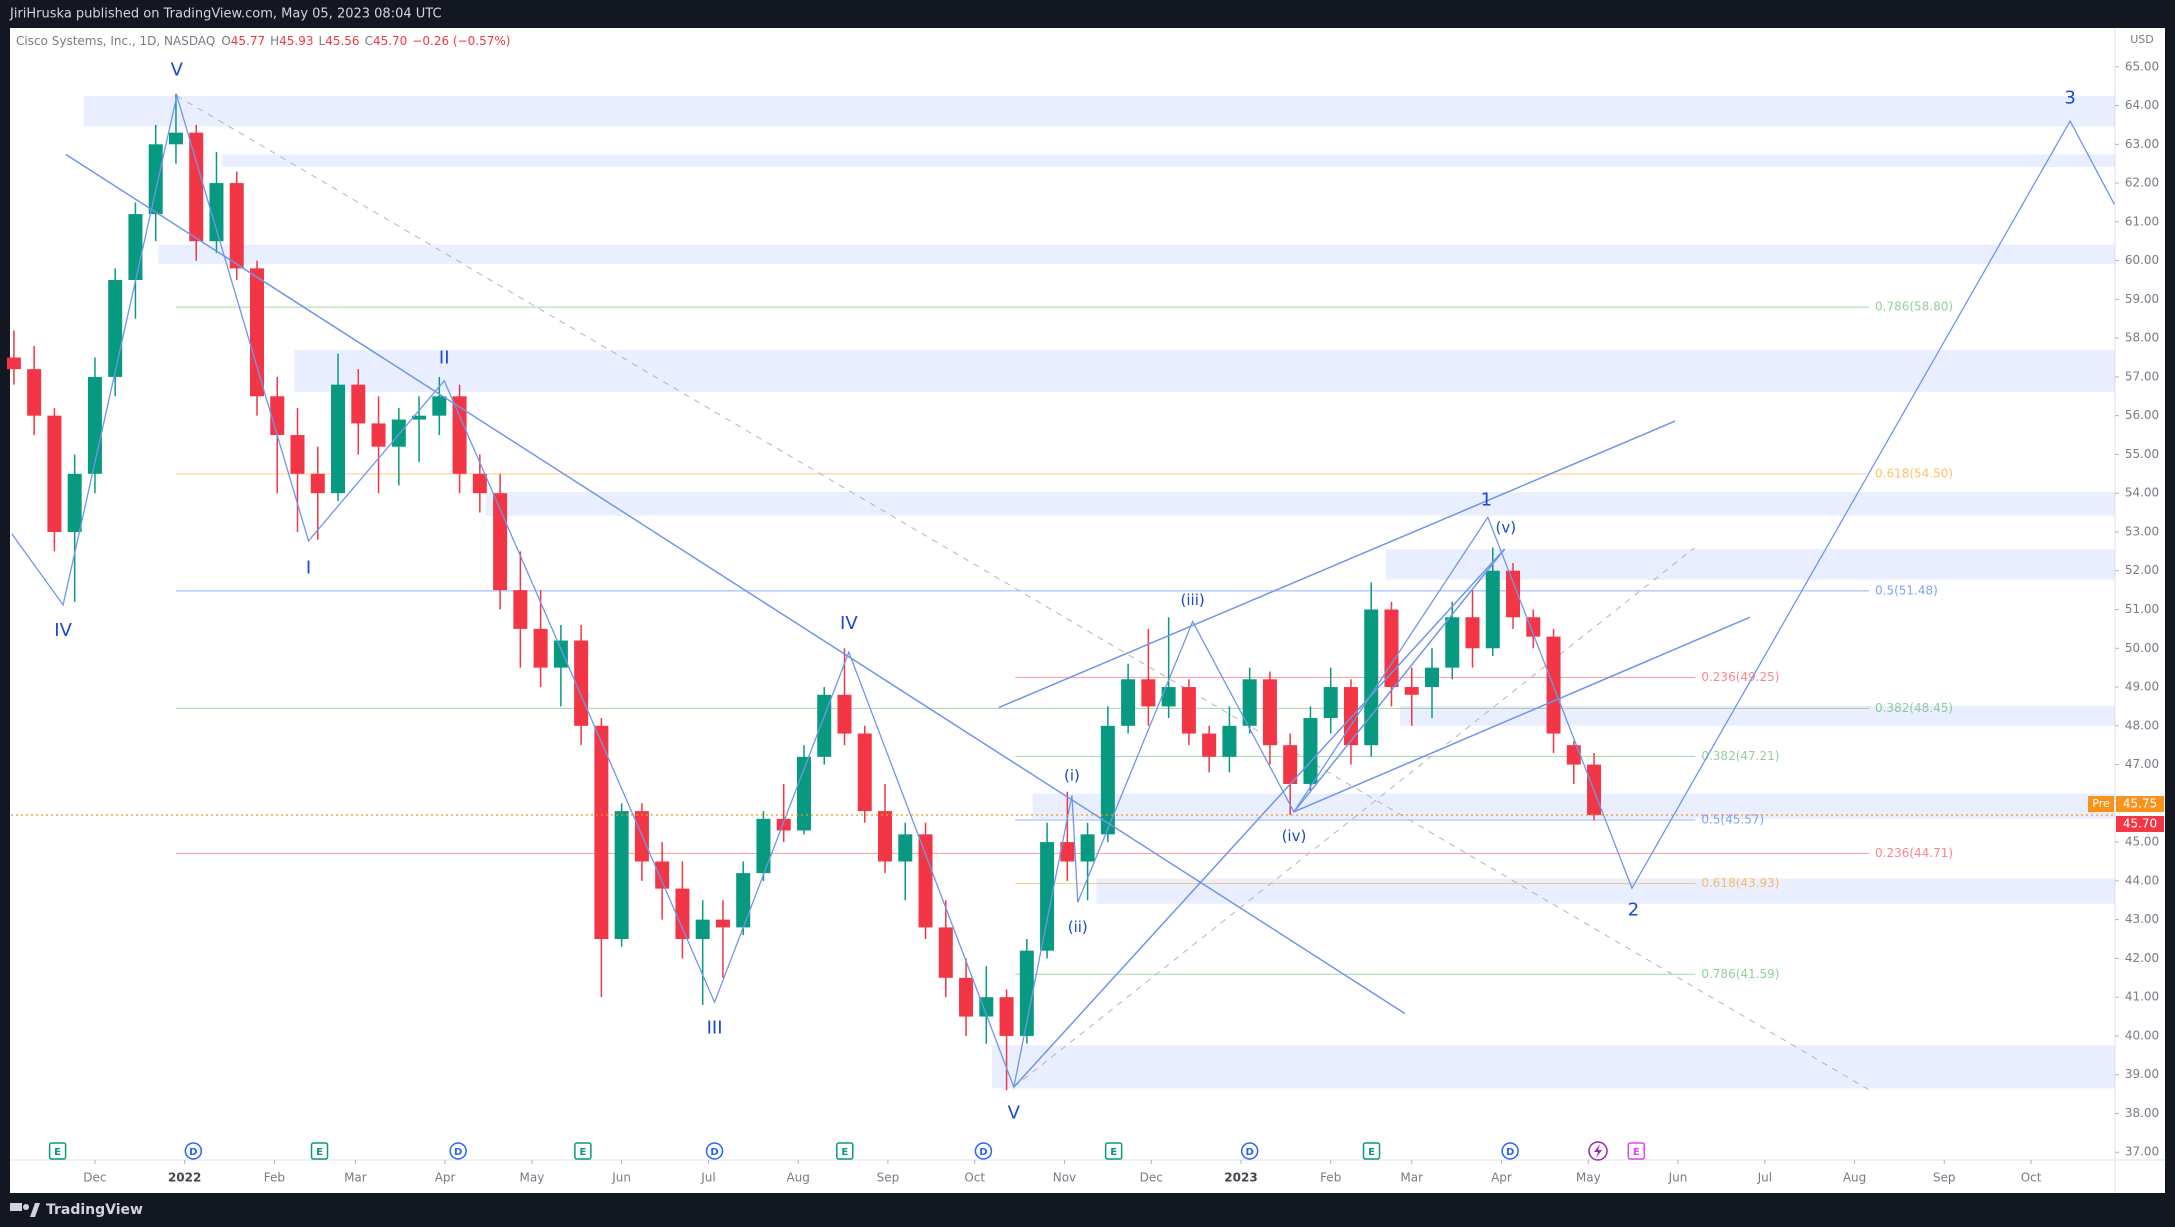 This screenshot has height=1227, width=2175. Describe the element at coordinates (532, 1178) in the screenshot. I see `x-tick-label: May` at that location.